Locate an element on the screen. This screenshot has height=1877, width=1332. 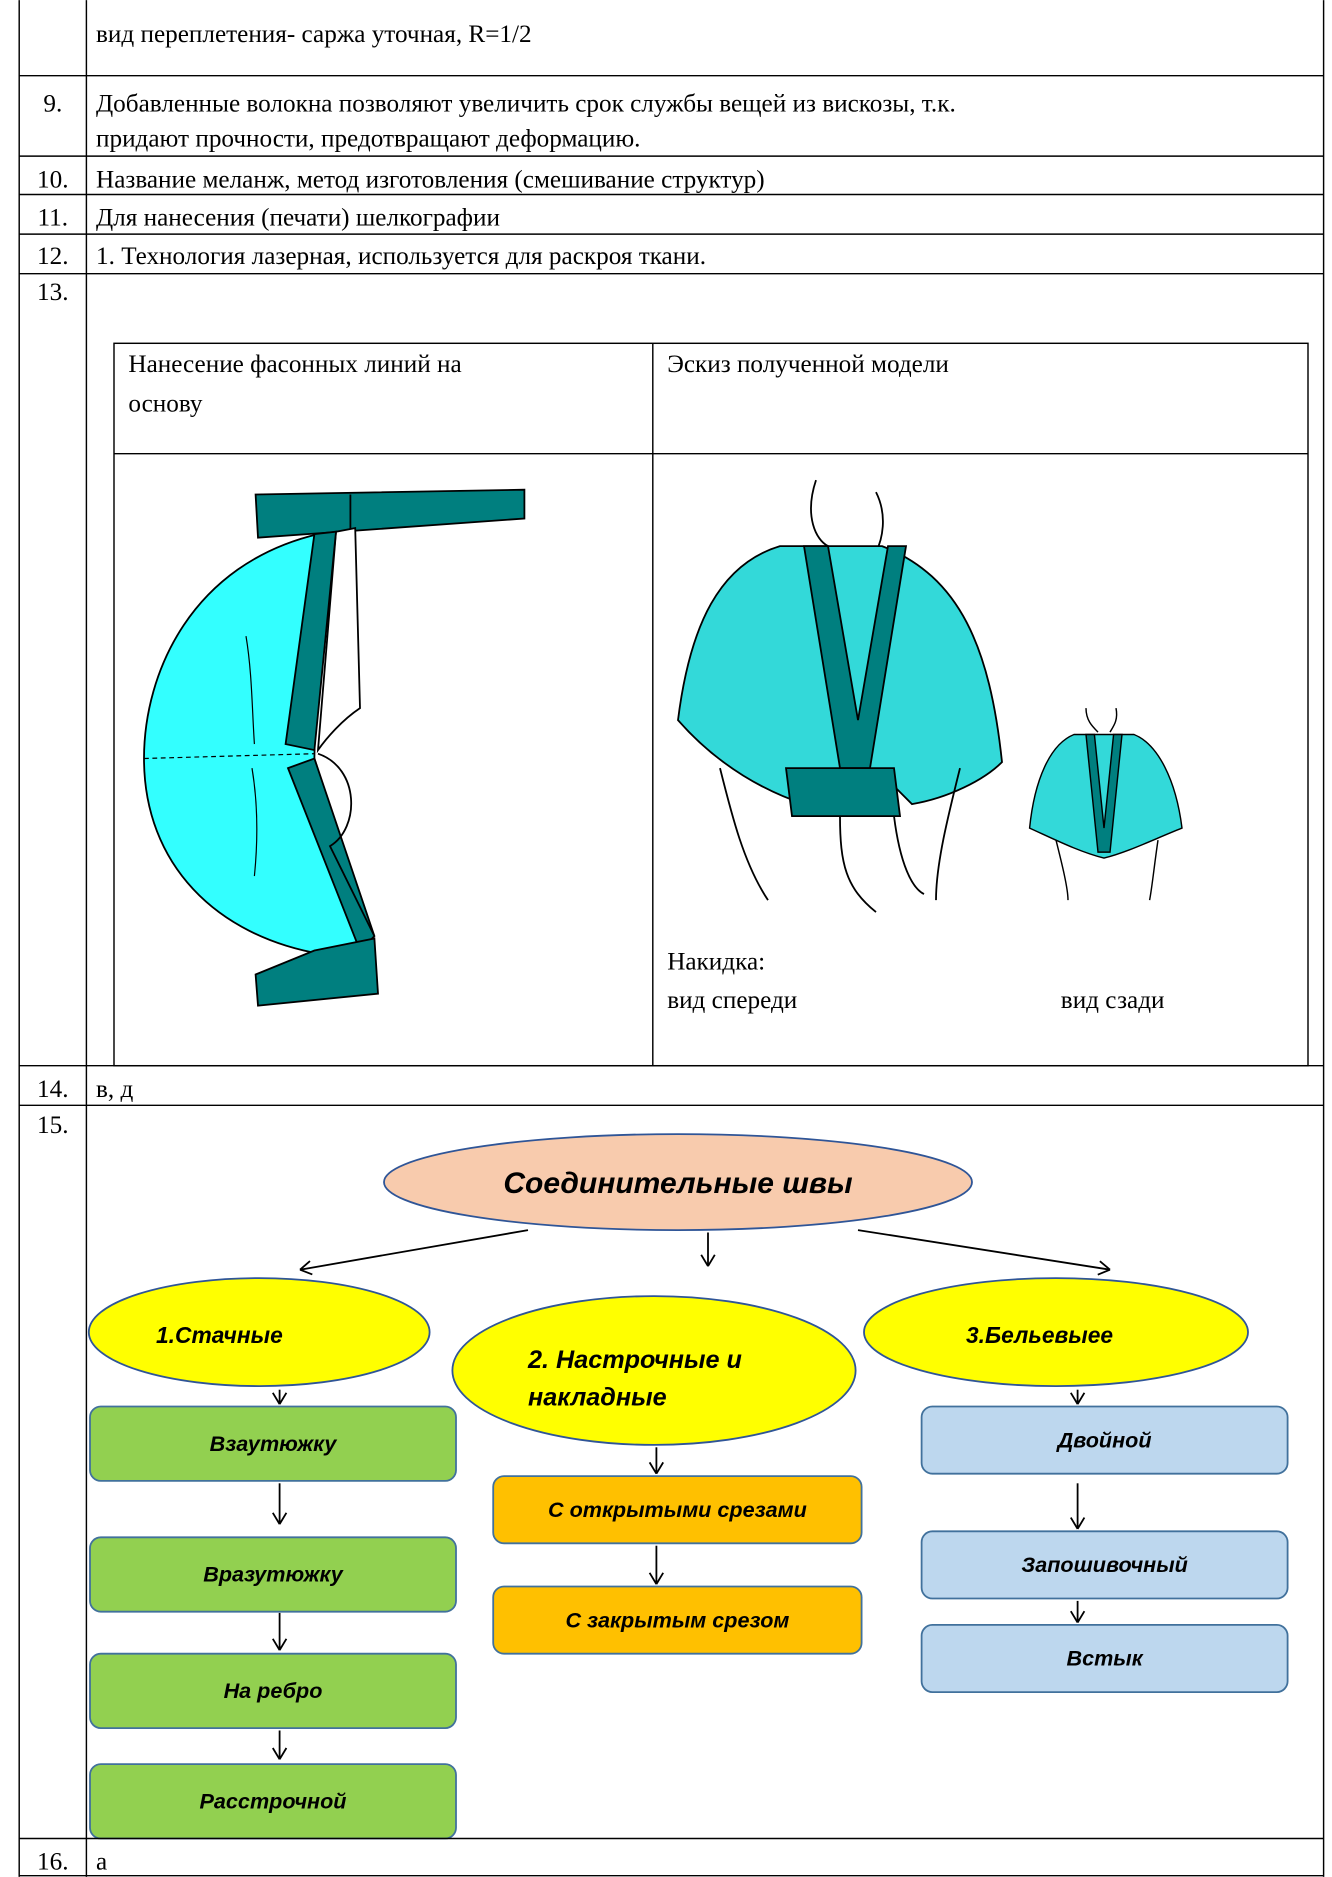
row-number: 10. is located at coordinates (52, 179).